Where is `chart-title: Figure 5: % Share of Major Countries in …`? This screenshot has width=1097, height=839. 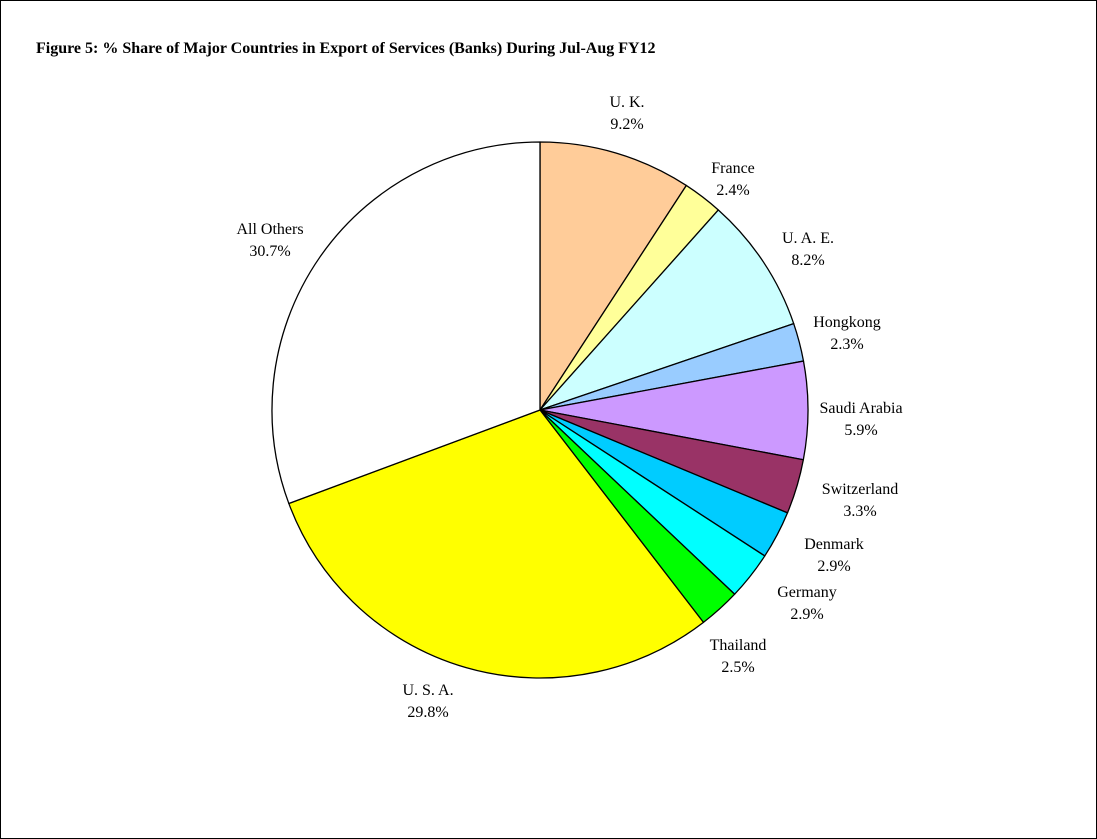
chart-title: Figure 5: % Share of Major Countries in … is located at coordinates (346, 48).